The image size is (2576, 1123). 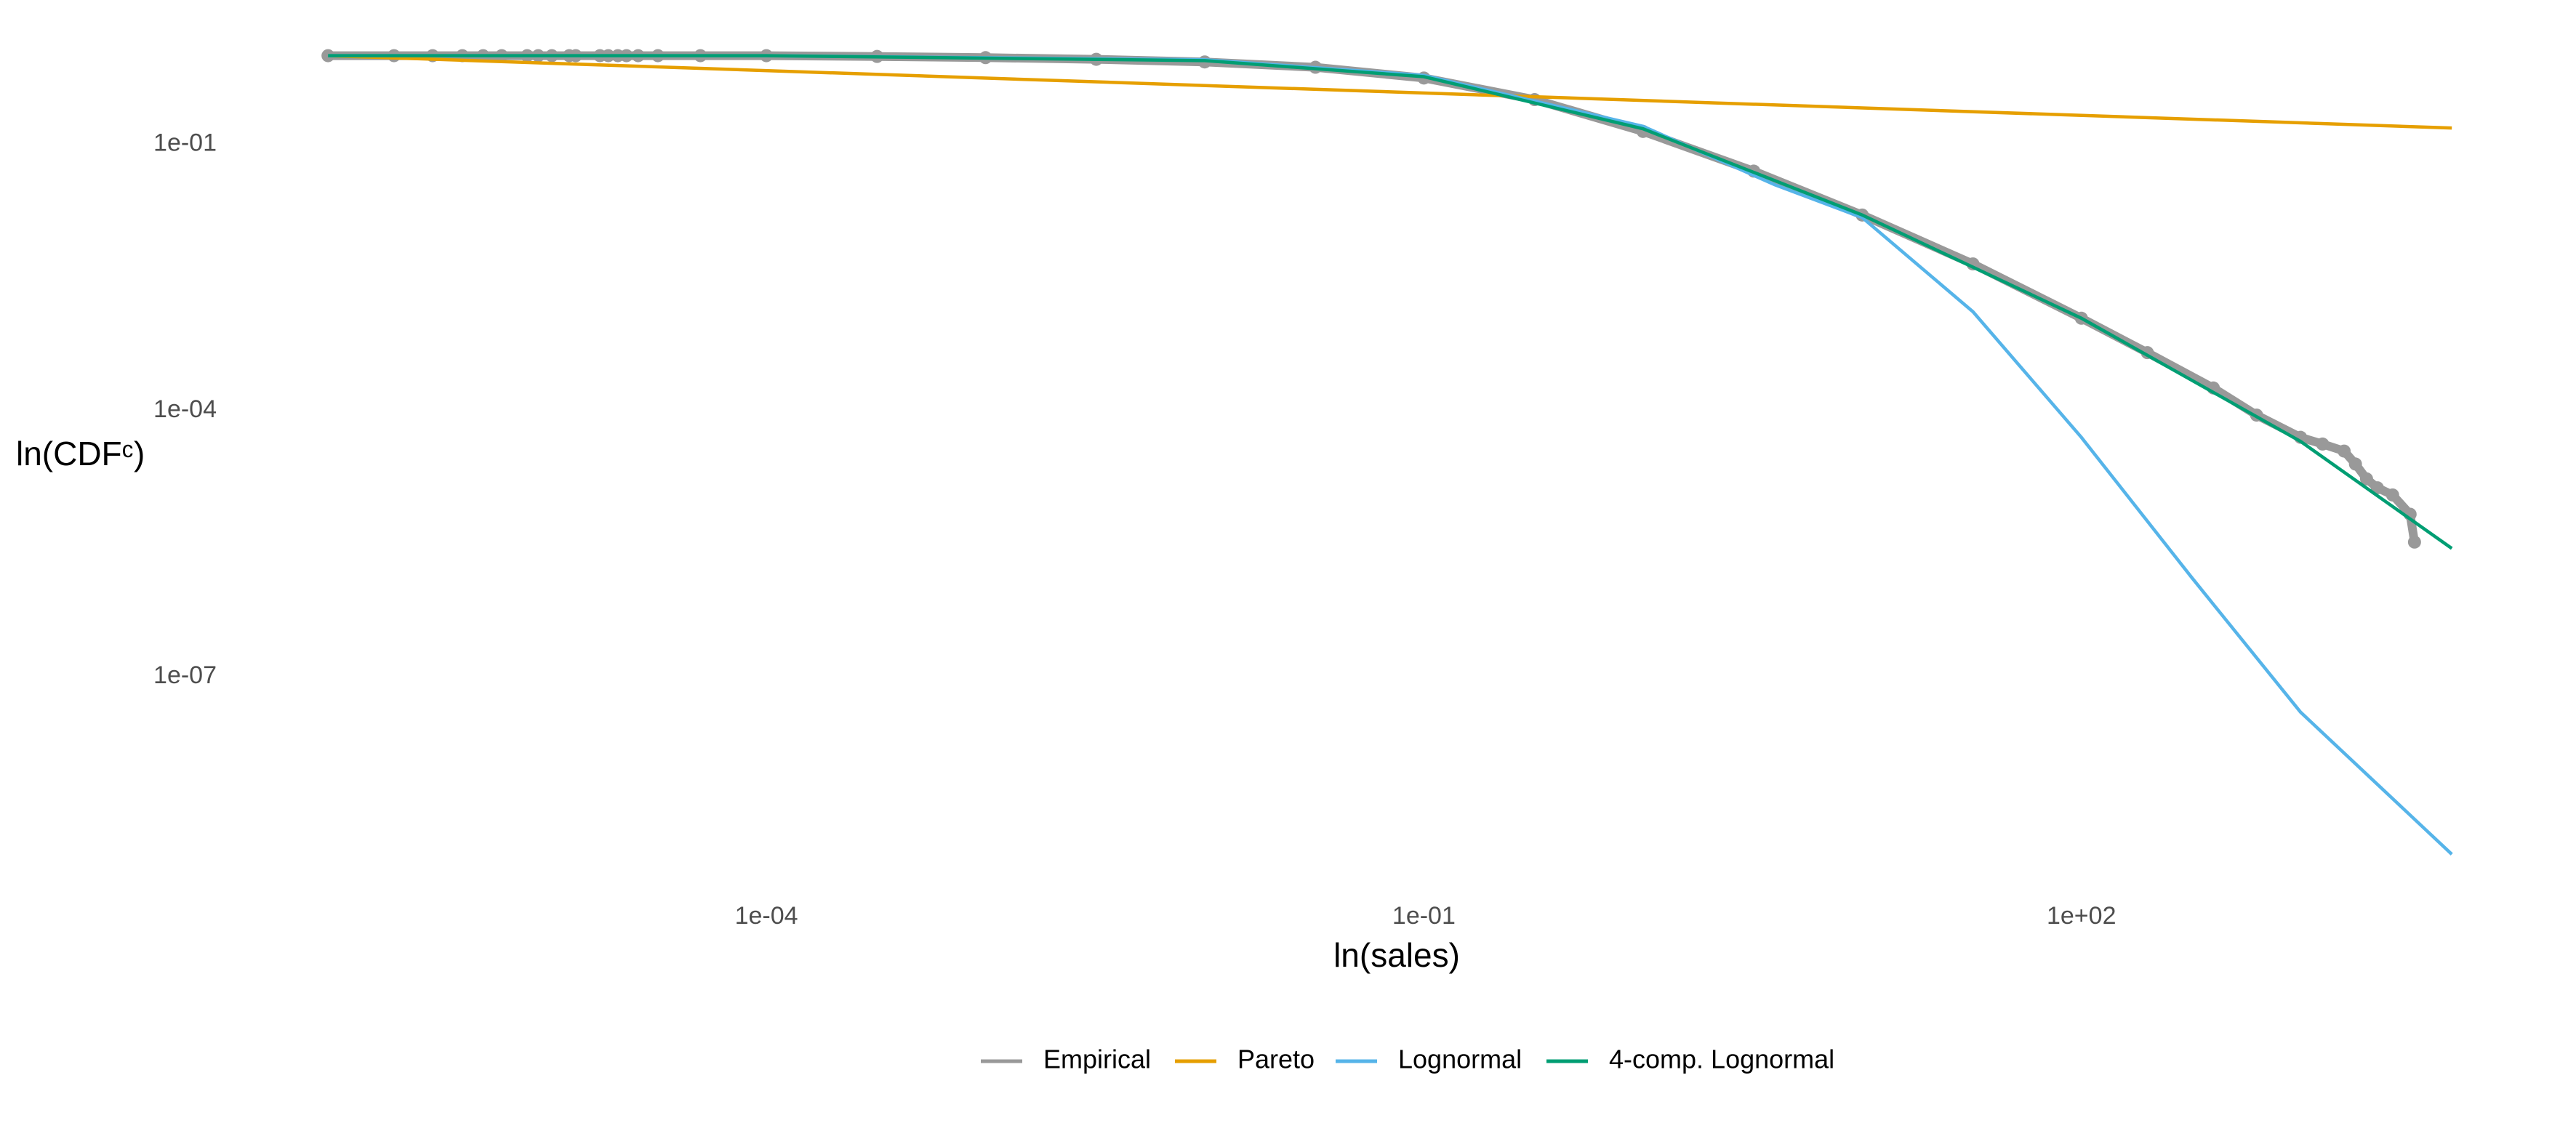 I want to click on x-tick-label: 1e-04, so click(x=767, y=916).